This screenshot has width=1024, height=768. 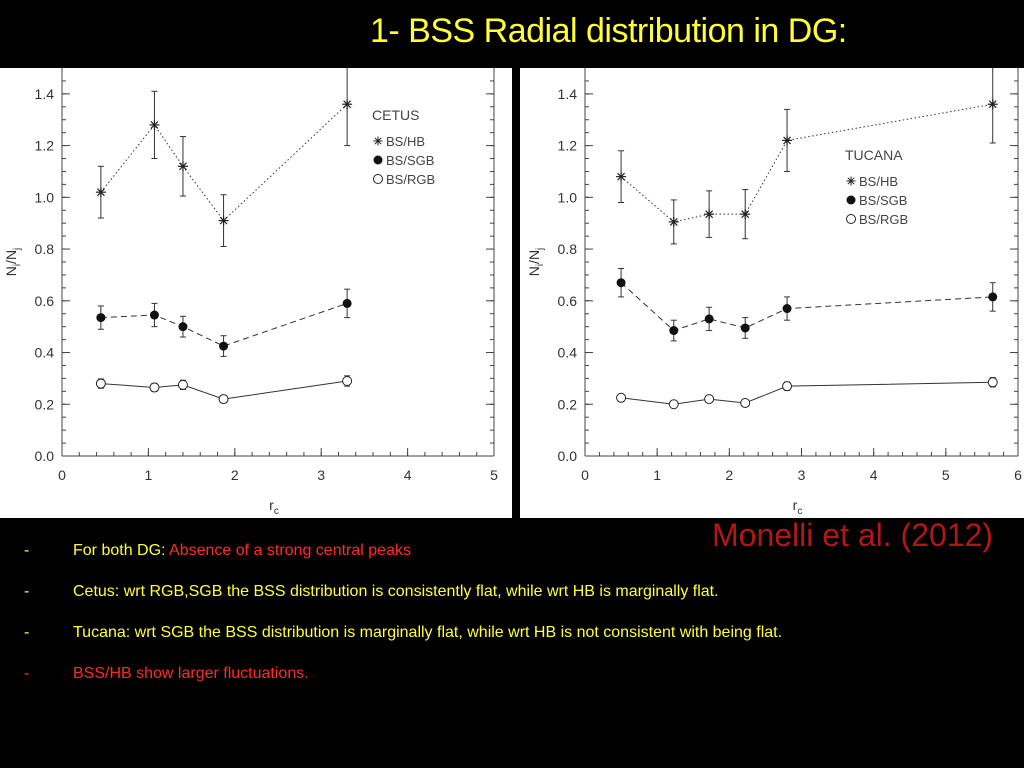 What do you see at coordinates (224, 390) in the screenshot?
I see `series-bs-rgb` at bounding box center [224, 390].